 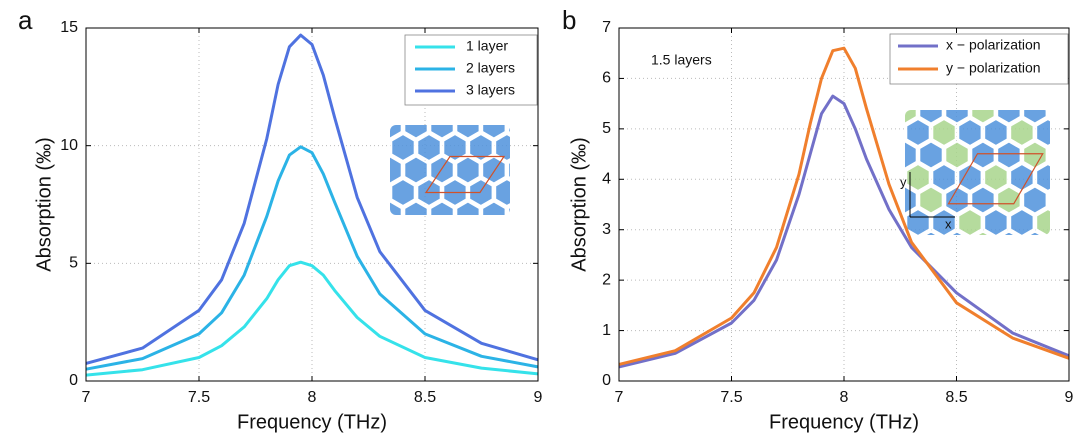 I want to click on inset-hexagons, so click(x=972, y=184).